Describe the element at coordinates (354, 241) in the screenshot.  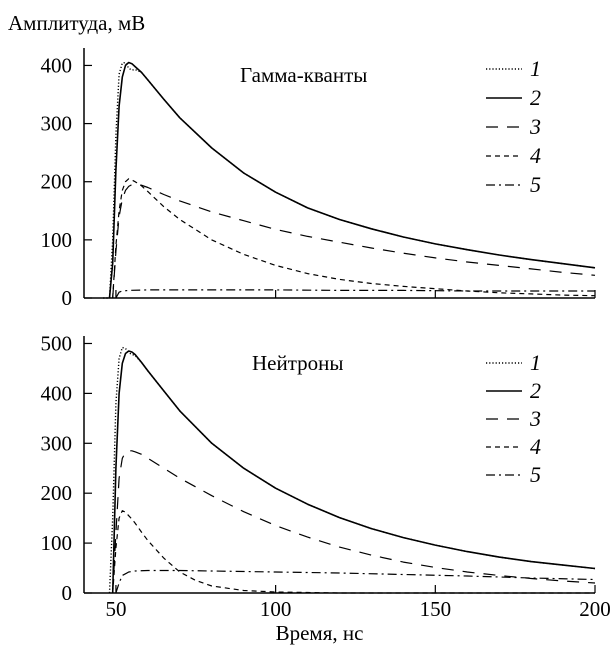
I see `series-3-line` at that location.